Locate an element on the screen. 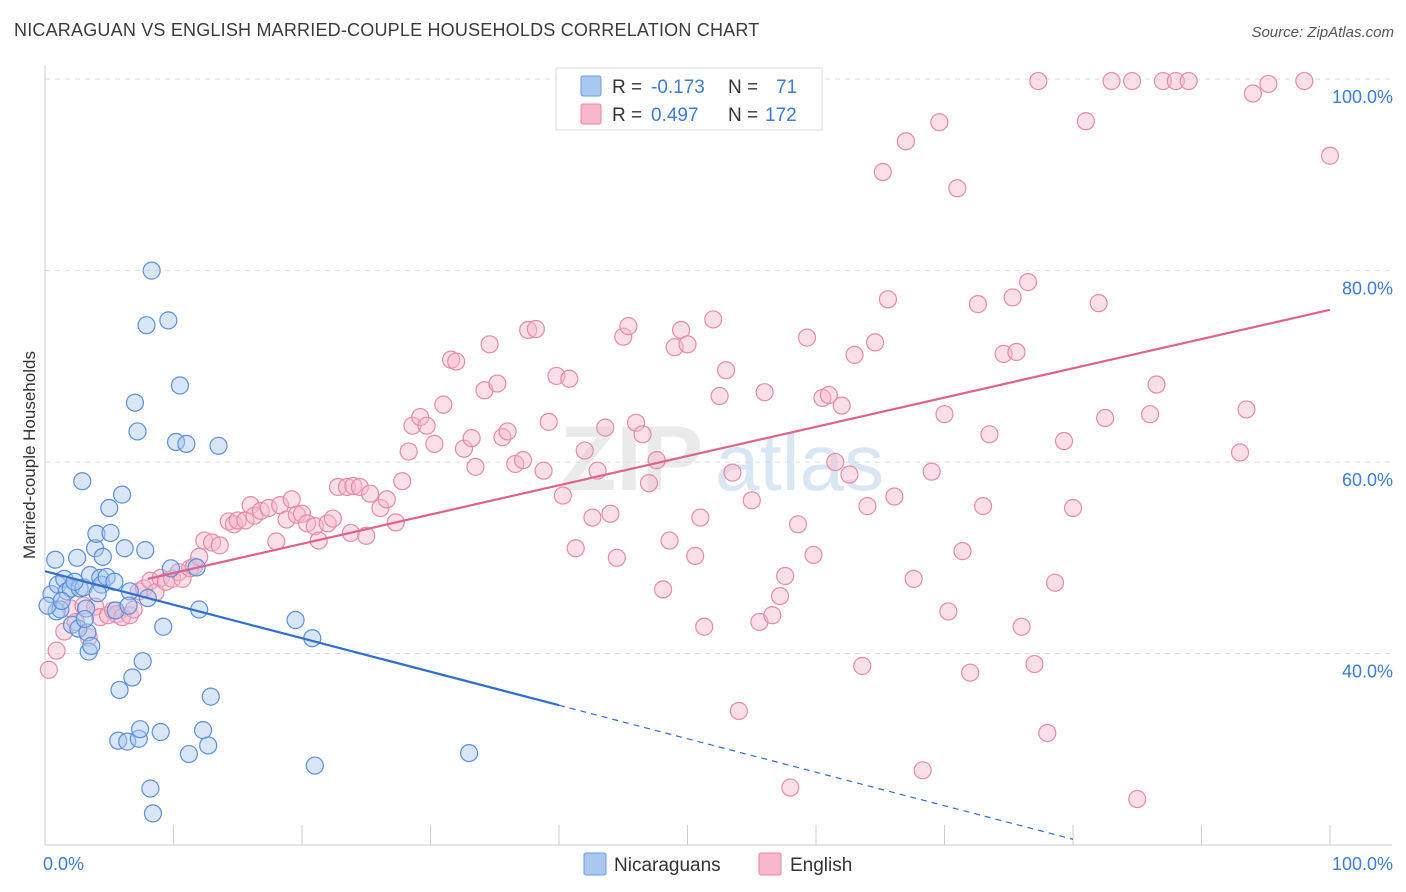 The image size is (1406, 892). x-tick-label-left: 0.0% is located at coordinates (63, 864).